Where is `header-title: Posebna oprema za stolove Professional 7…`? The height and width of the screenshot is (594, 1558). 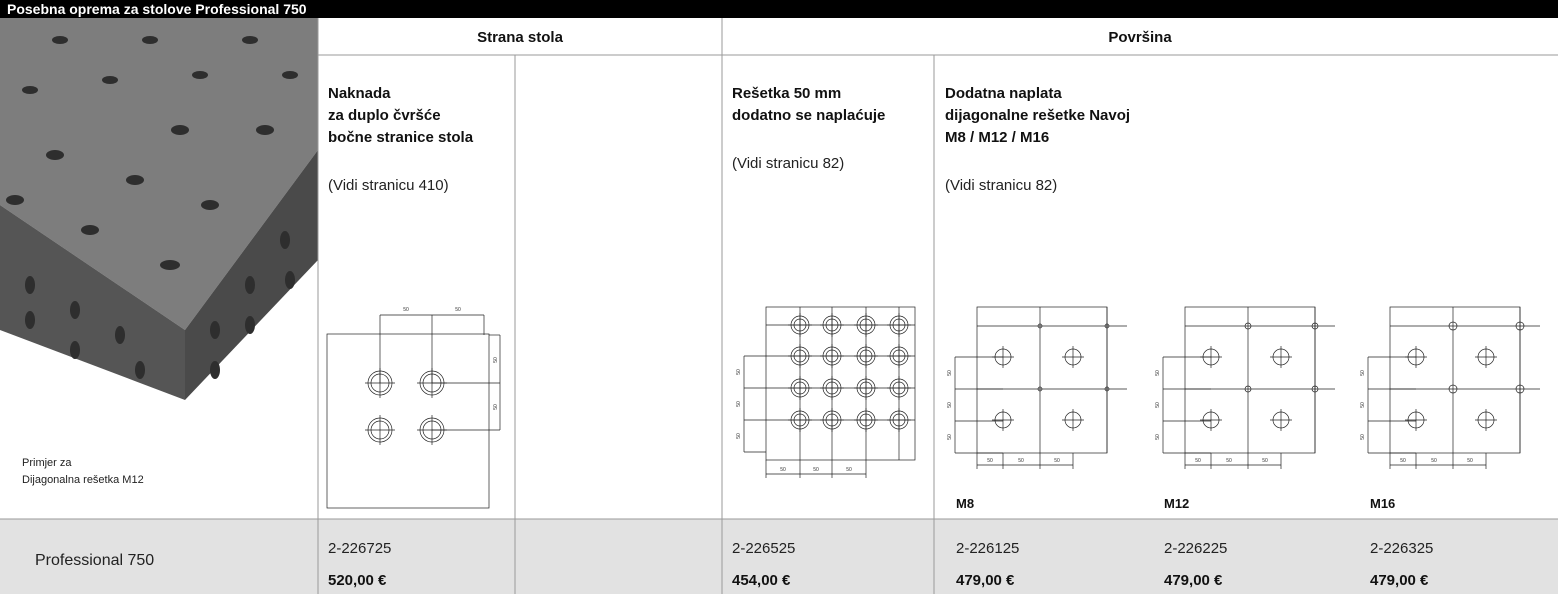
header-title: Posebna oprema za stolove Professional 7… is located at coordinates (157, 9).